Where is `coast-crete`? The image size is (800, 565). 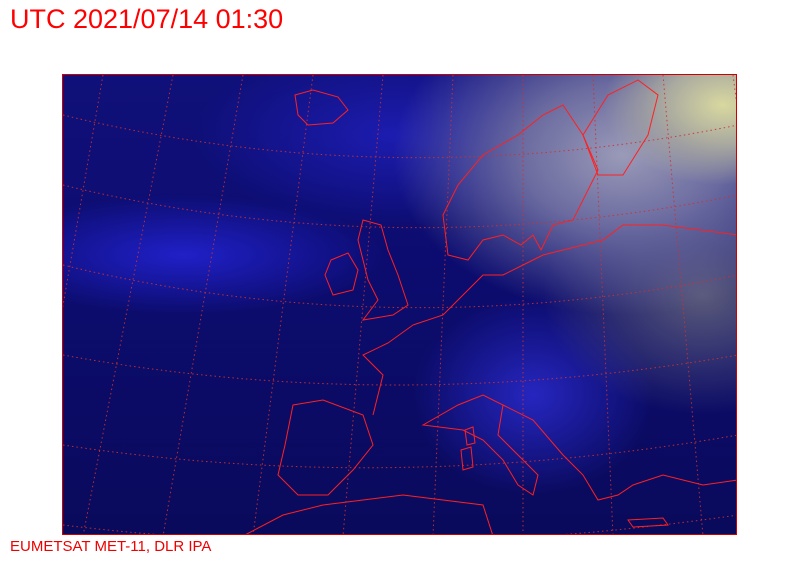
coast-crete is located at coordinates (648, 522).